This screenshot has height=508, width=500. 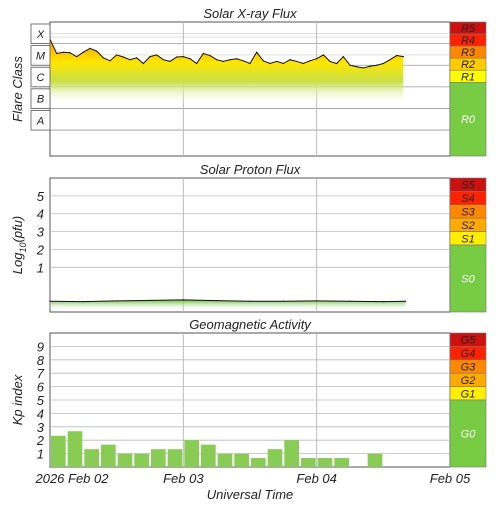 I want to click on proton-ylabel: Log10(pfu), so click(x=19, y=245).